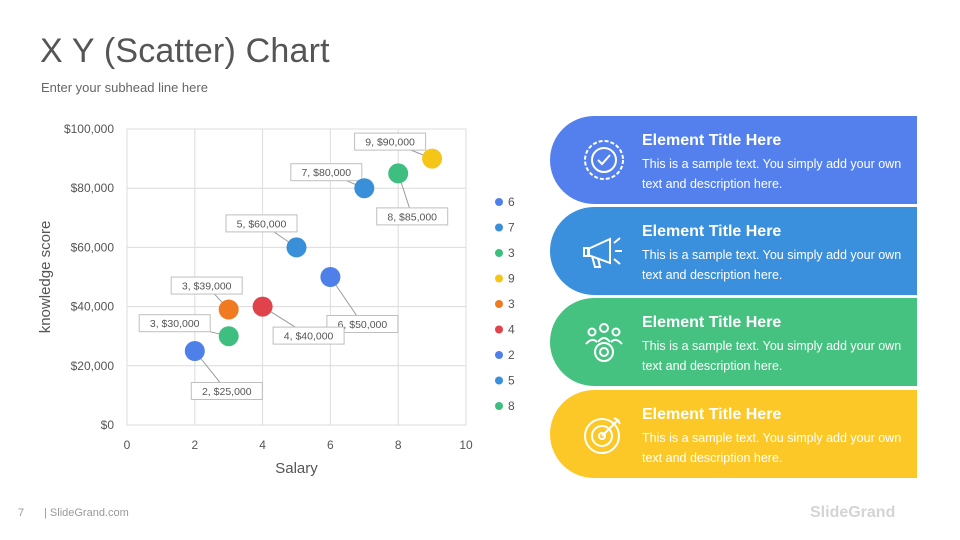 This screenshot has height=540, width=960. I want to click on legend-label: 5, so click(511, 381).